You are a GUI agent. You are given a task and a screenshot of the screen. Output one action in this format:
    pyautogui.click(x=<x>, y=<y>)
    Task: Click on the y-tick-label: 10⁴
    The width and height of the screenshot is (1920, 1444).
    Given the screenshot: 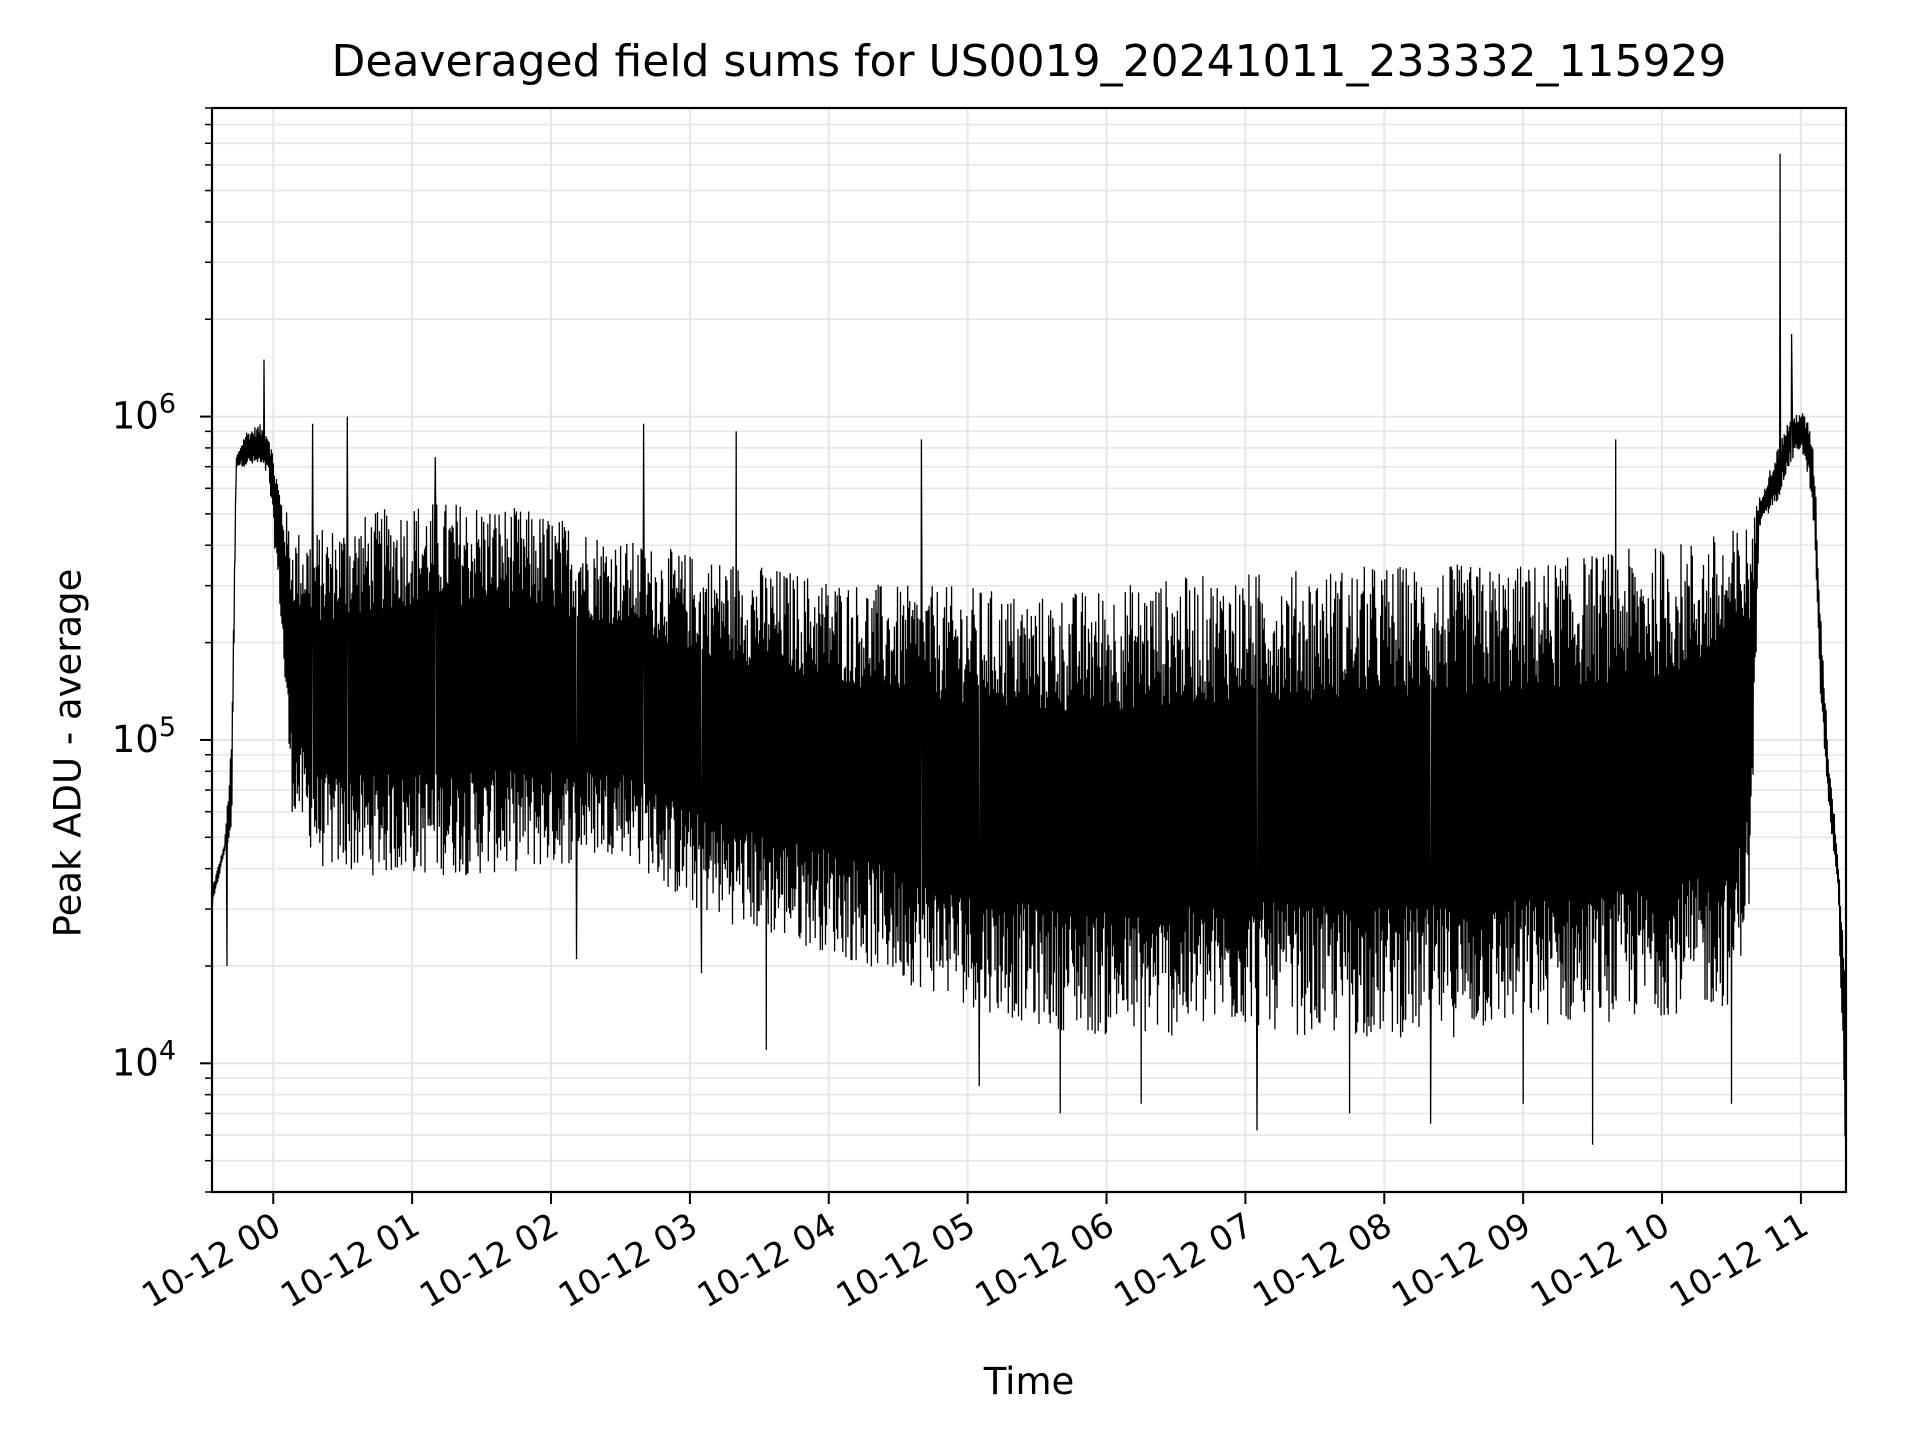 What is the action you would take?
    pyautogui.click(x=144, y=1059)
    